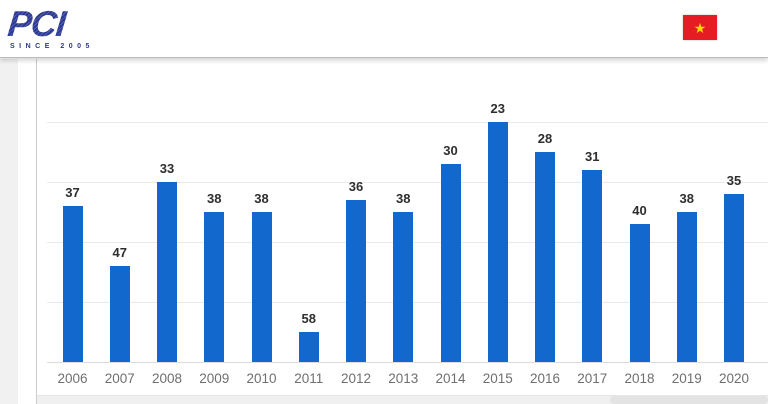  What do you see at coordinates (214, 198) in the screenshot?
I see `bar-value-label-2009: 38` at bounding box center [214, 198].